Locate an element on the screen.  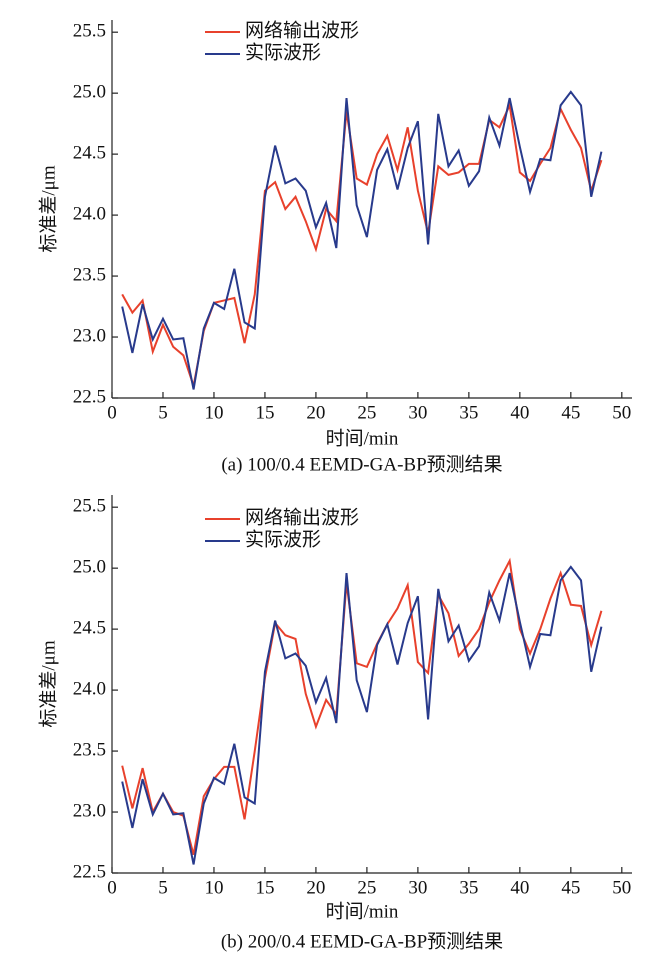
caption: (b) 200/0.4 EEMD-GA-BP预测结果 is located at coordinates (362, 941).